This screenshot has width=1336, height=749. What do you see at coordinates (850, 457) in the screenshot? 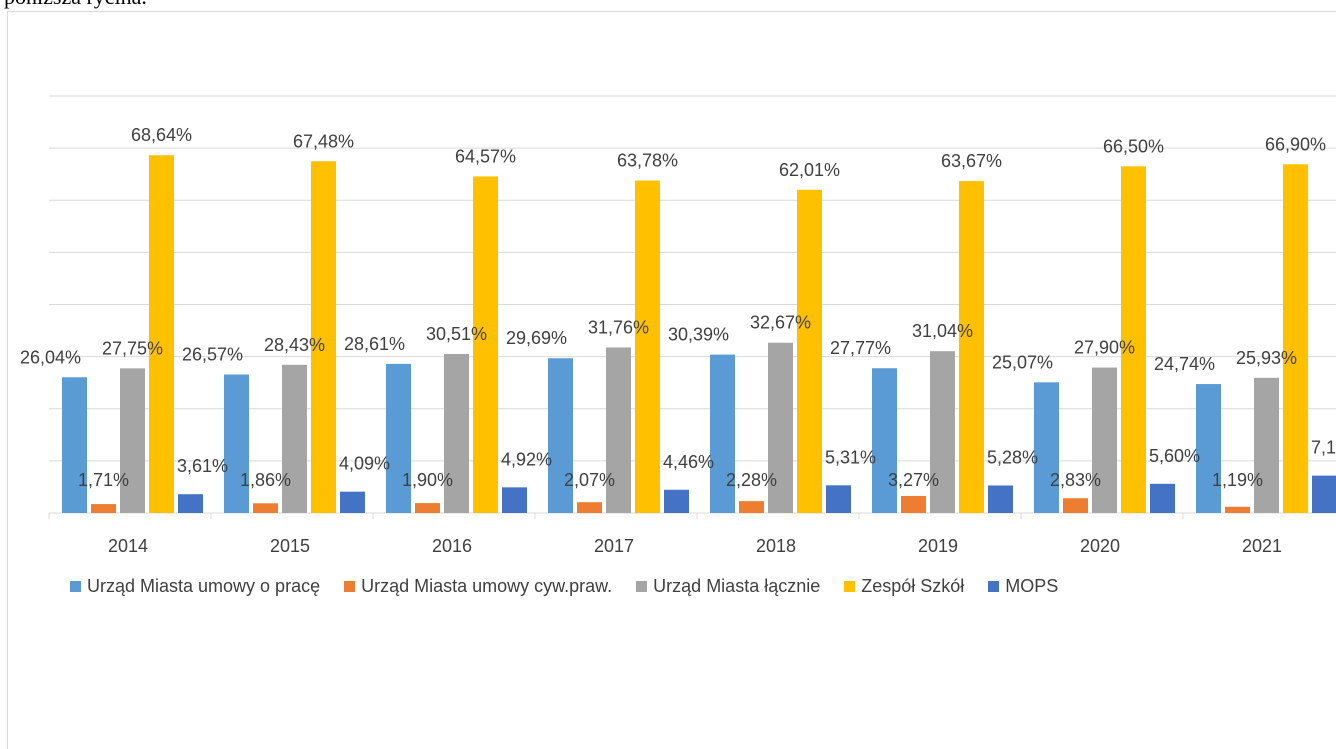
I see `data-label: 5,31%` at bounding box center [850, 457].